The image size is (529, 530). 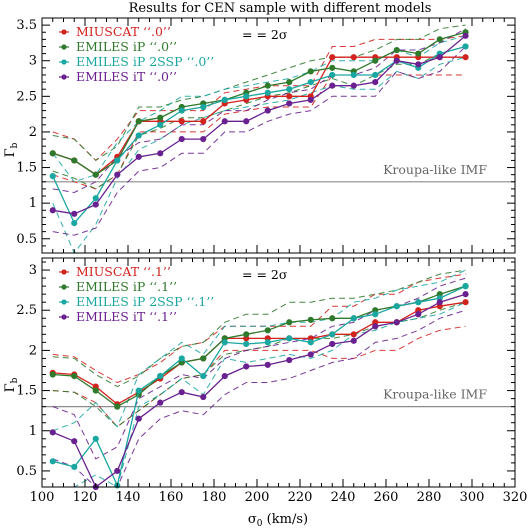 What do you see at coordinates (126, 316) in the screenshot?
I see `legend-entry: EMILES iT ‘‘.1’’` at bounding box center [126, 316].